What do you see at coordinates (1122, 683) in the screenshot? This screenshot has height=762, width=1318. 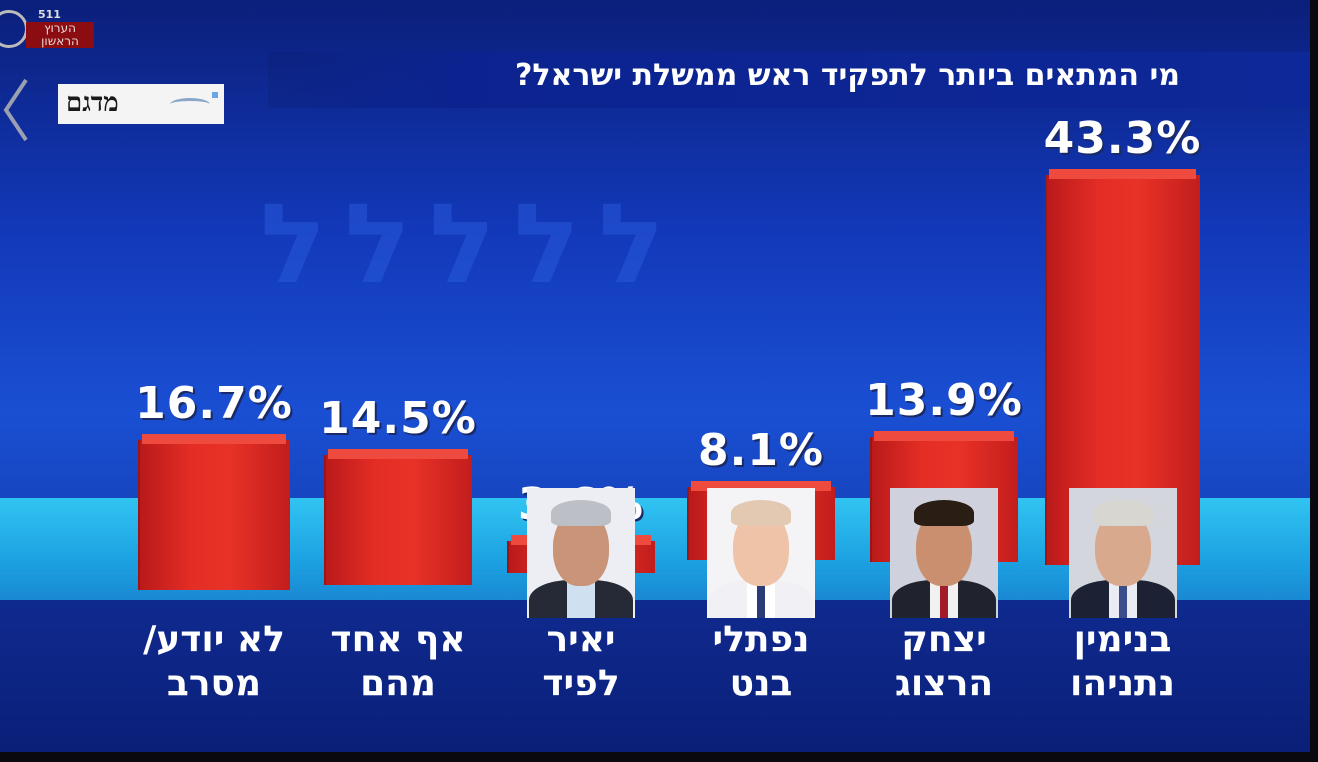 I see `category-label-line: נתניהו` at bounding box center [1122, 683].